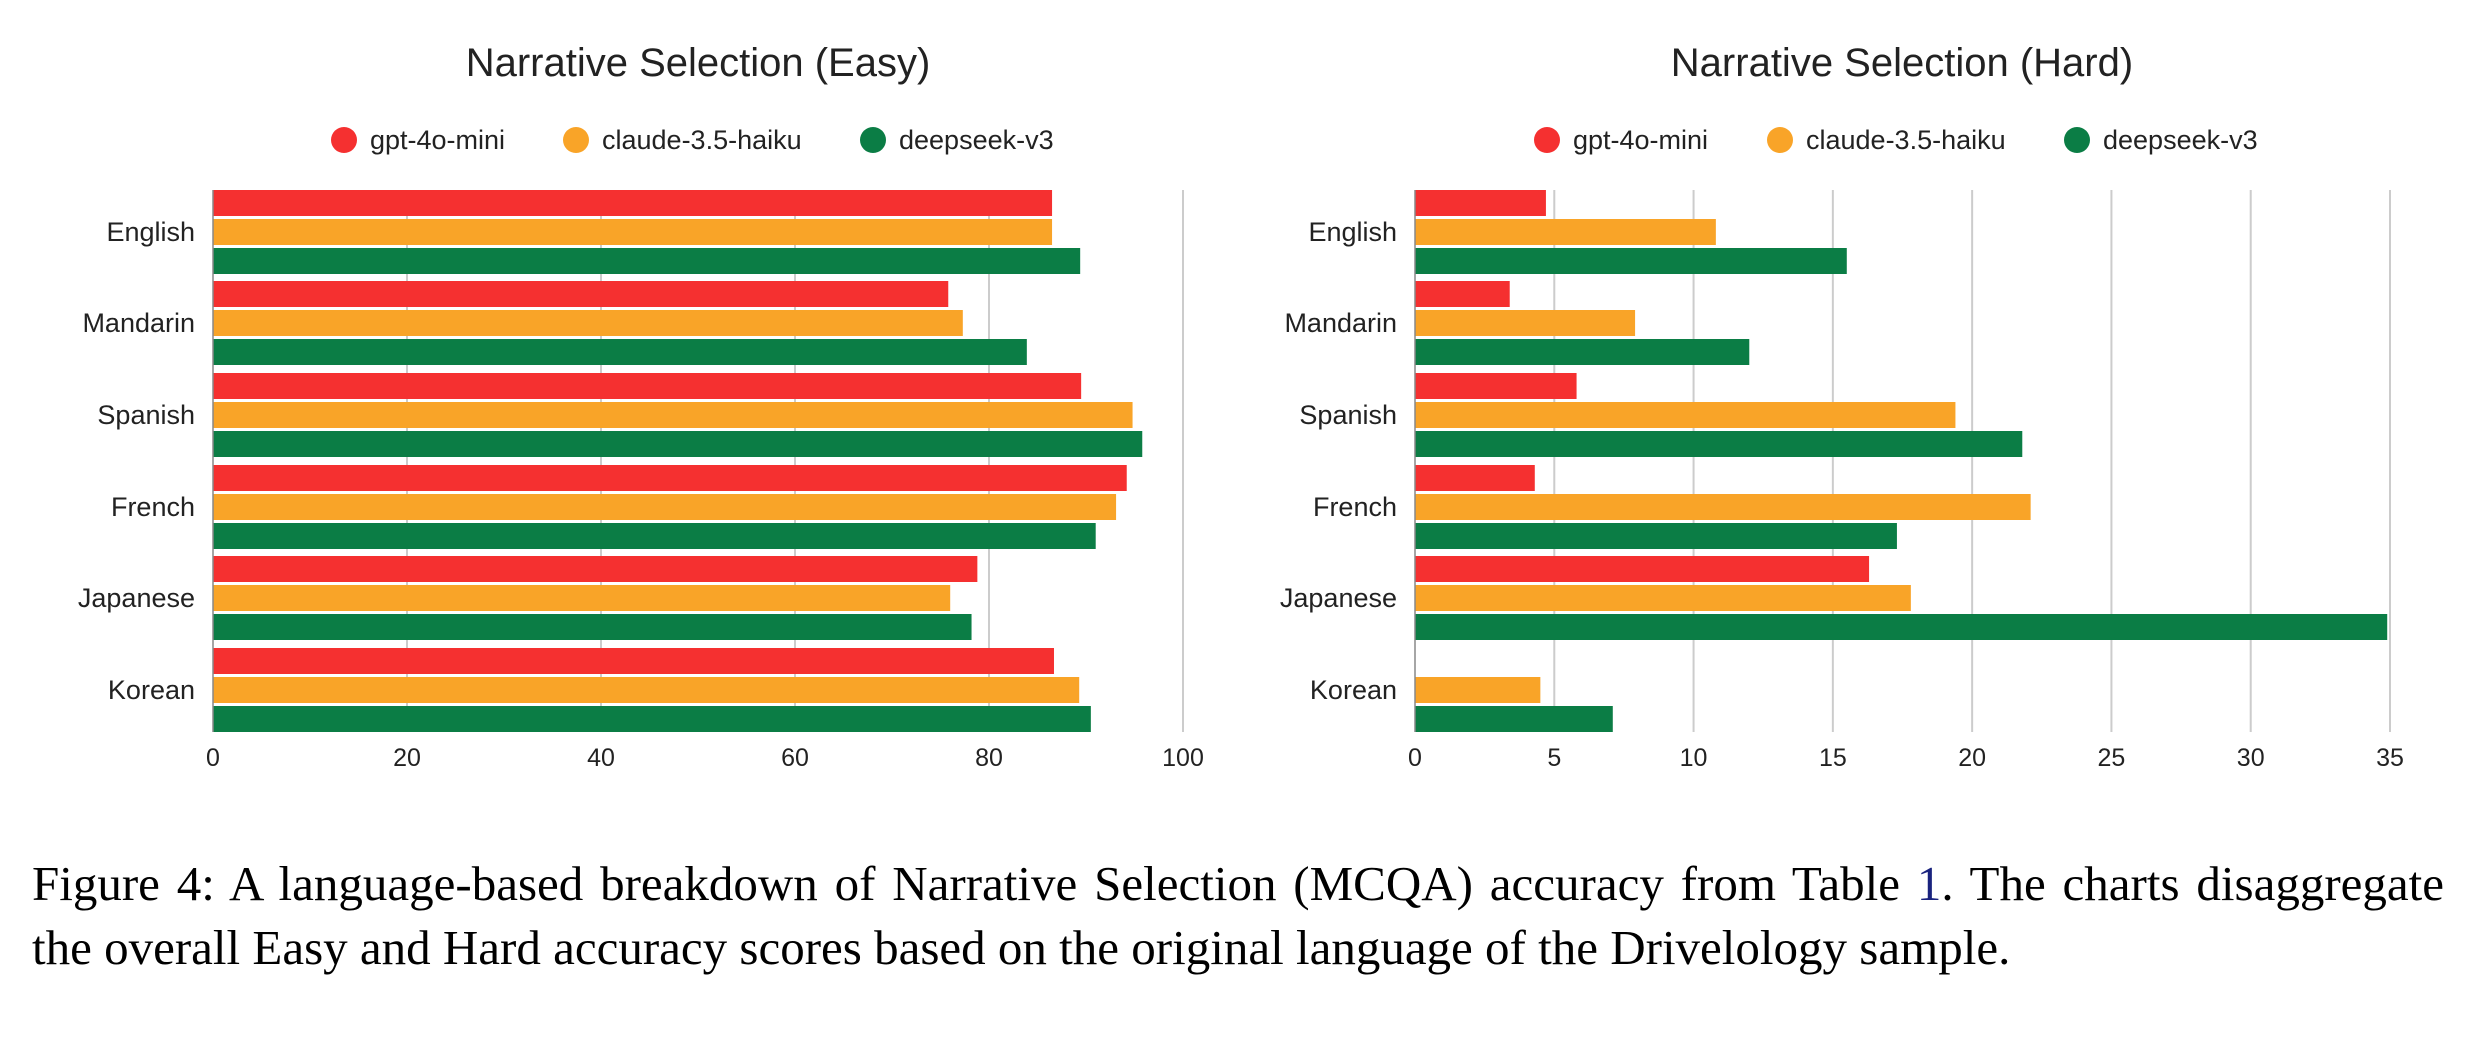 This screenshot has height=1044, width=2474. I want to click on easy-bar-spanish-deepseek-v3, so click(678, 444).